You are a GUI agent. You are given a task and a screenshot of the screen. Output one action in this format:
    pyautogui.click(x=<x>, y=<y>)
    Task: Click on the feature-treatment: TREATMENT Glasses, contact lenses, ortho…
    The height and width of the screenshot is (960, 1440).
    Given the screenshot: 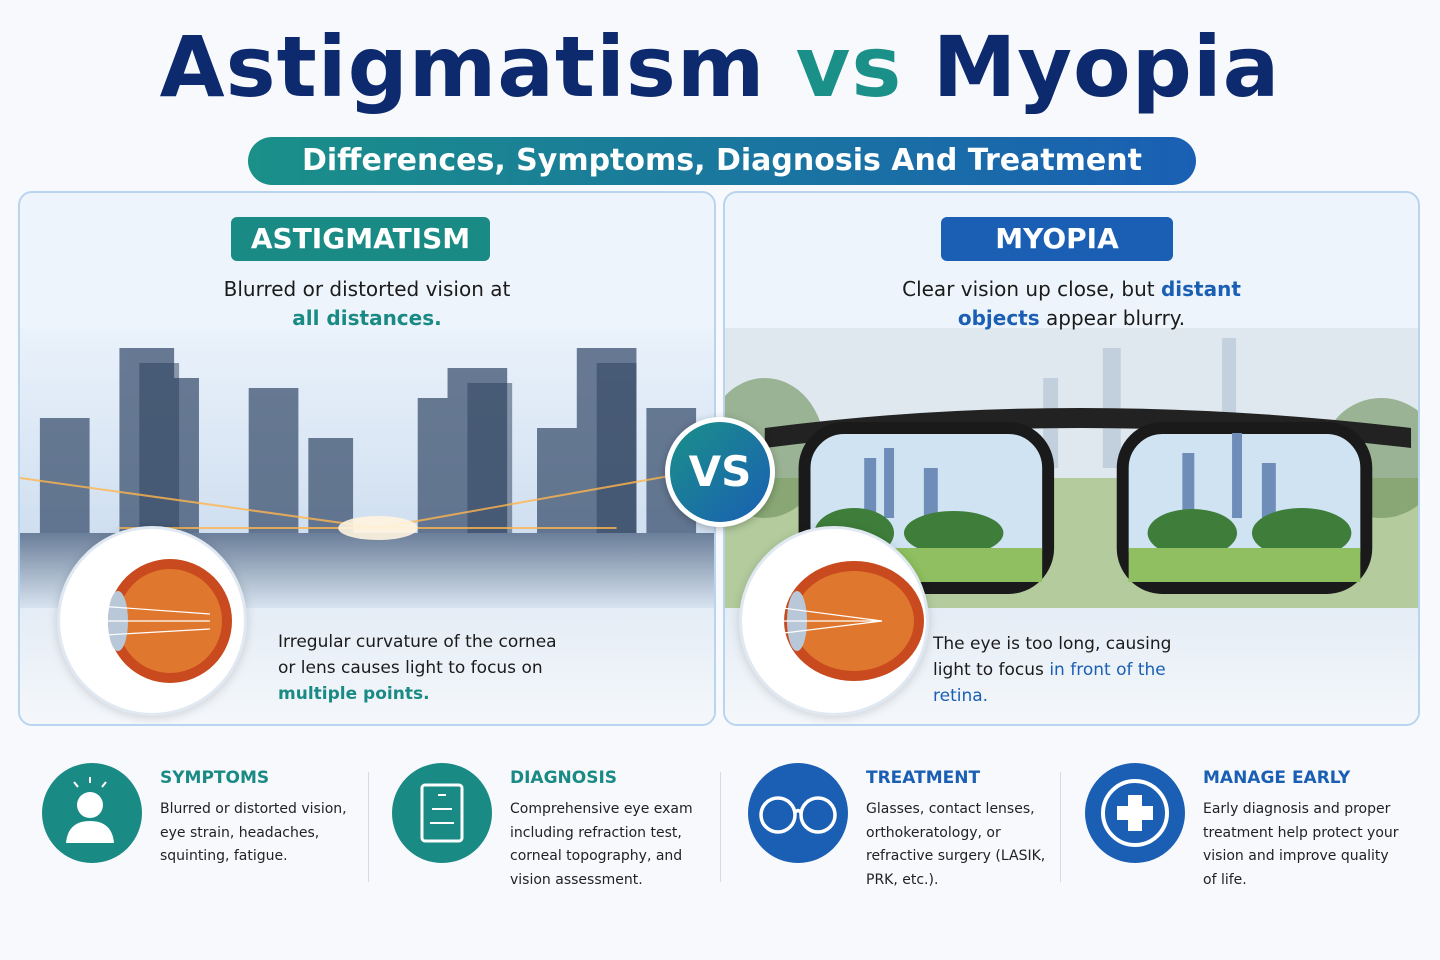 What is the action you would take?
    pyautogui.click(x=918, y=825)
    